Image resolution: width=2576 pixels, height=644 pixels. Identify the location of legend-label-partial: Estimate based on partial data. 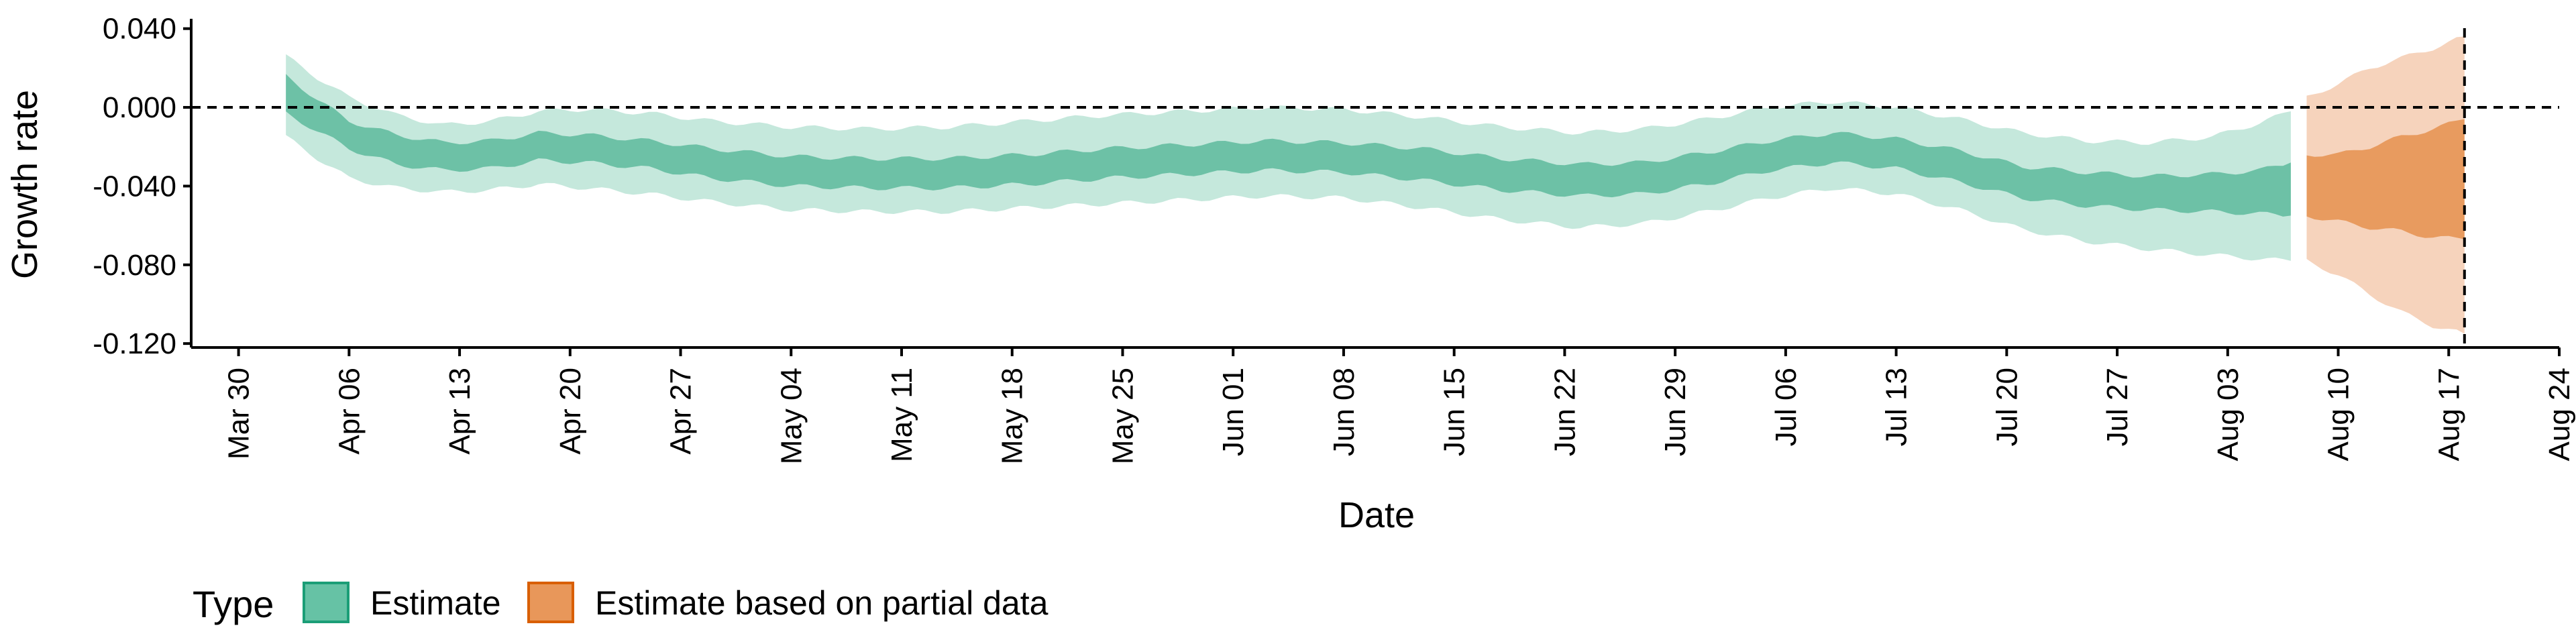
(822, 603).